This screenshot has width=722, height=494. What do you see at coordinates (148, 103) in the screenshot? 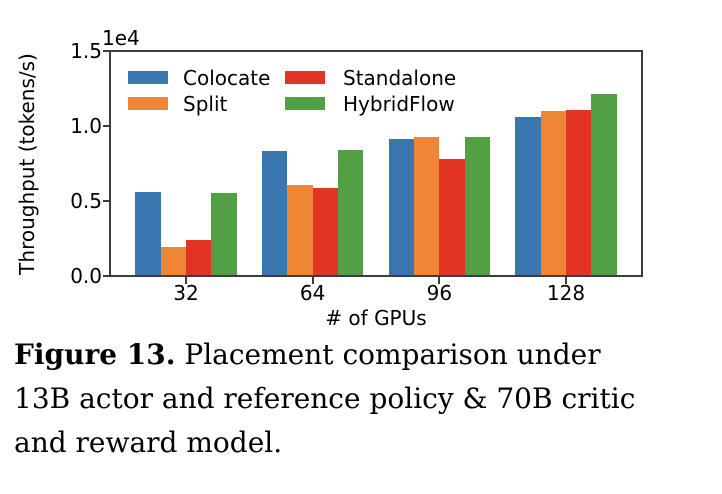
I see `legend-swatch-split` at bounding box center [148, 103].